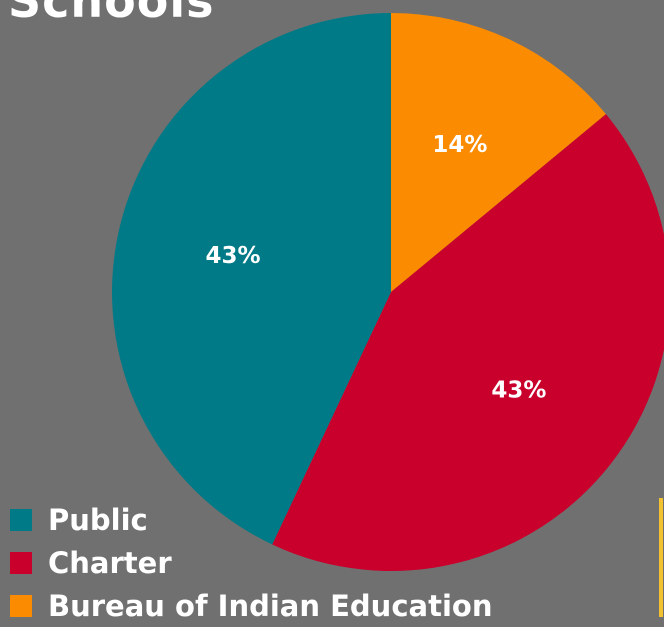  What do you see at coordinates (270, 605) in the screenshot?
I see `legend-label-bureau-of-indian-education: Bureau of Indian Education` at bounding box center [270, 605].